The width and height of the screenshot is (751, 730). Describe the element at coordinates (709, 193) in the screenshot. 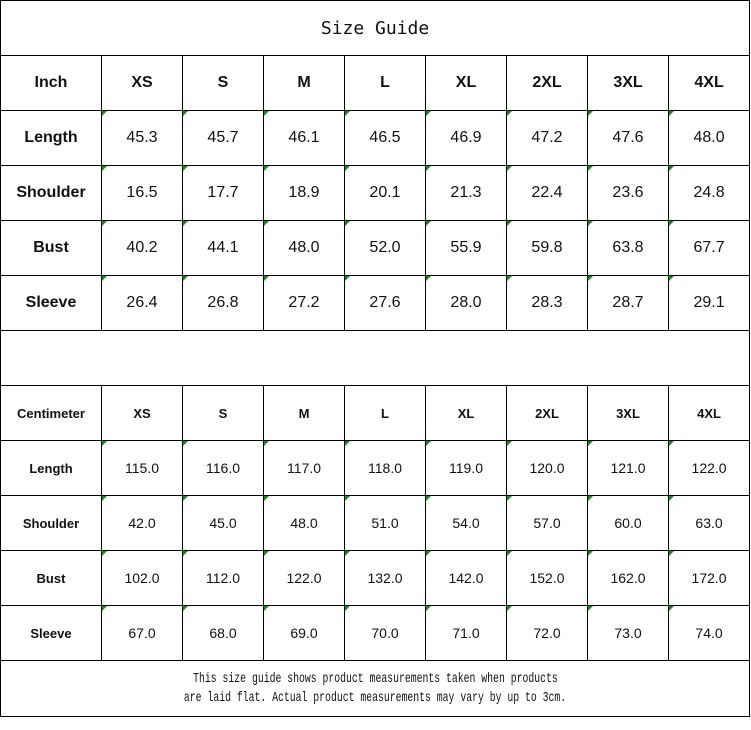

I see `measurement-value: 24.8` at that location.